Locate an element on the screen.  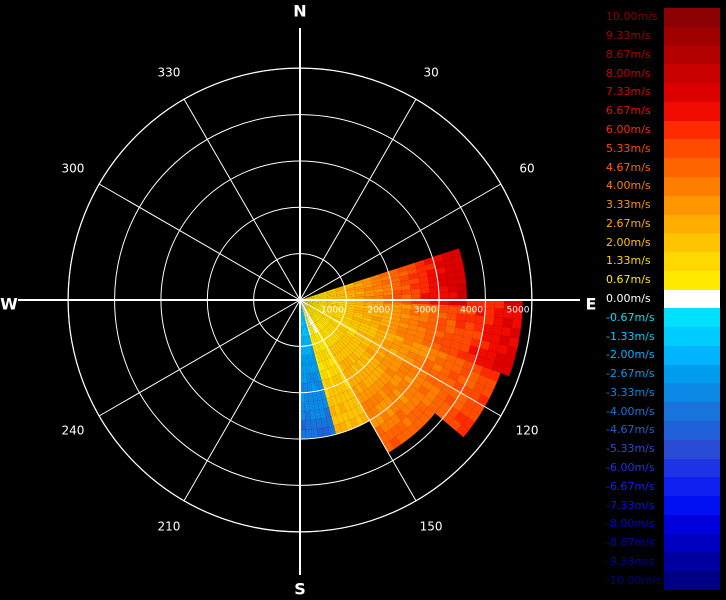
legend-label: 6.67m/s is located at coordinates (628, 111).